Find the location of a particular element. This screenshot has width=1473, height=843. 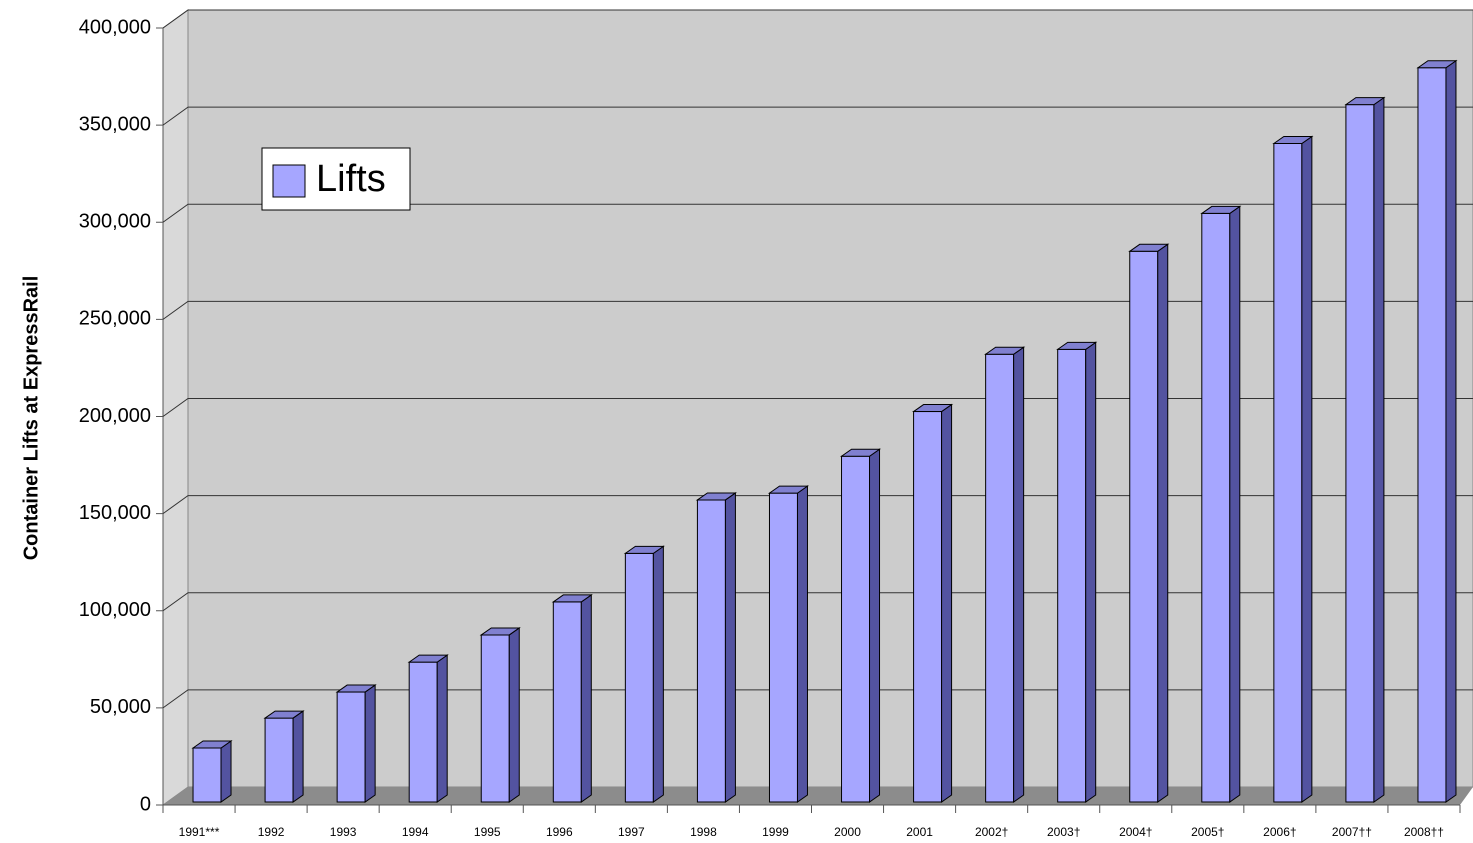

legend: Lifts is located at coordinates (336, 179).